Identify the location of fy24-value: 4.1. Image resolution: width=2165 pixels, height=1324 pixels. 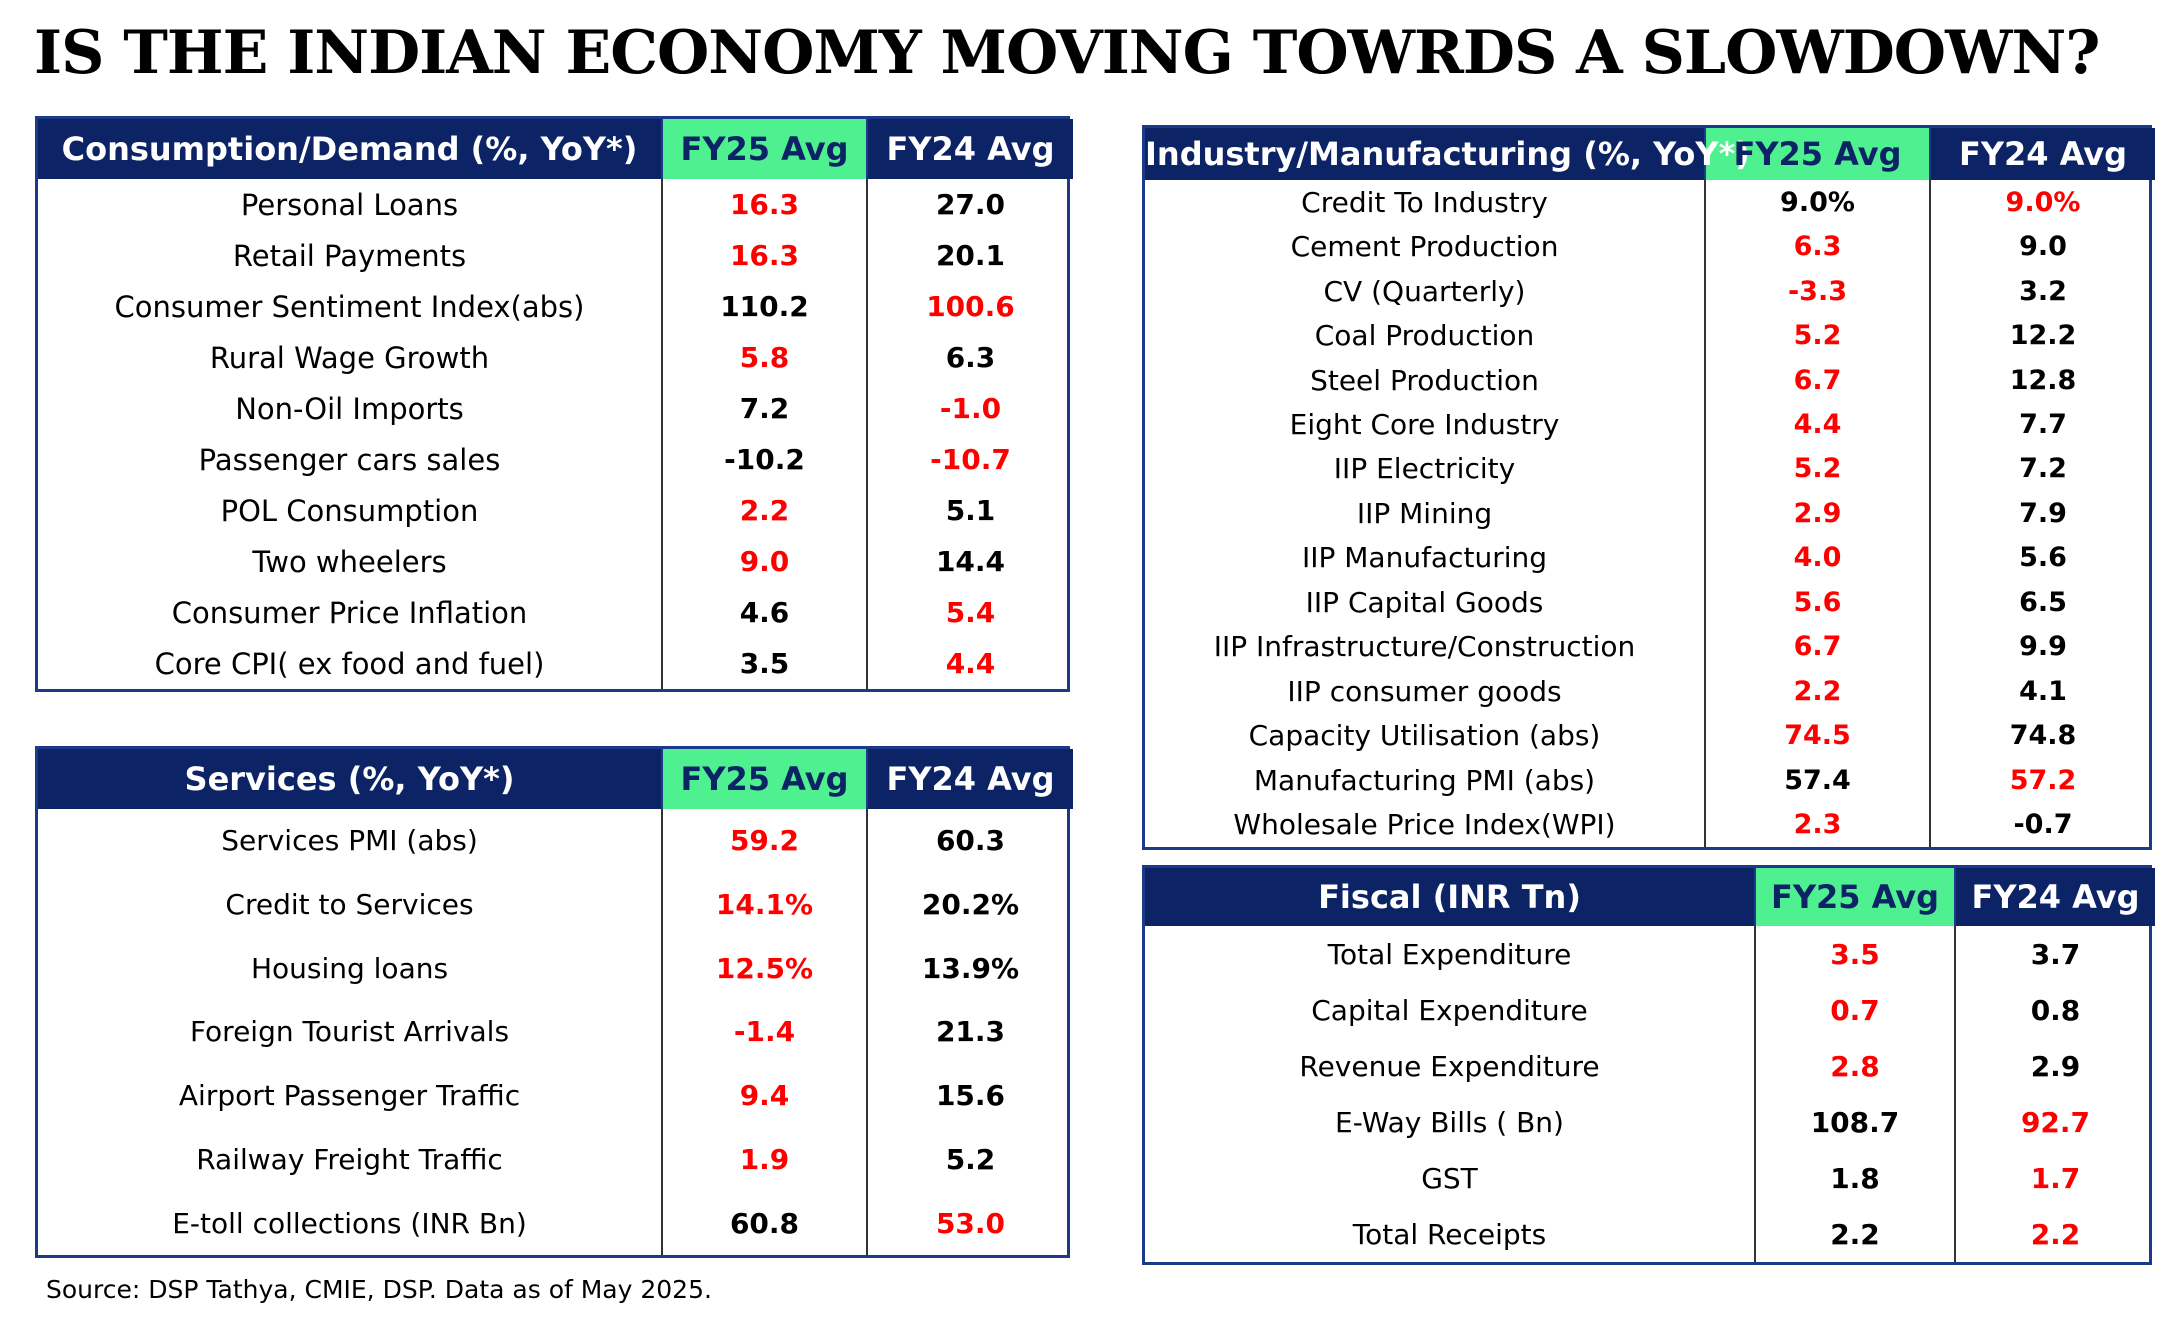
(2042, 691).